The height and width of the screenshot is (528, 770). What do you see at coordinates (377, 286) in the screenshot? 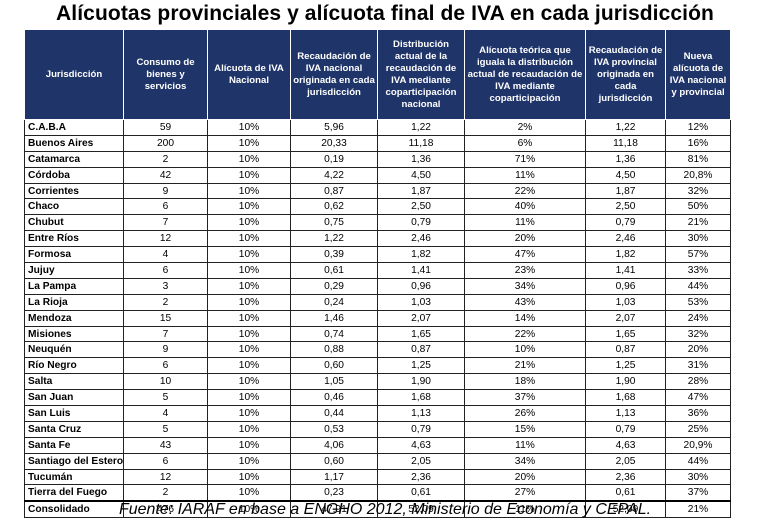
I see `table-row: La Pampa 3 10% 0,29 0,96 34% 0,96 44%` at bounding box center [377, 286].